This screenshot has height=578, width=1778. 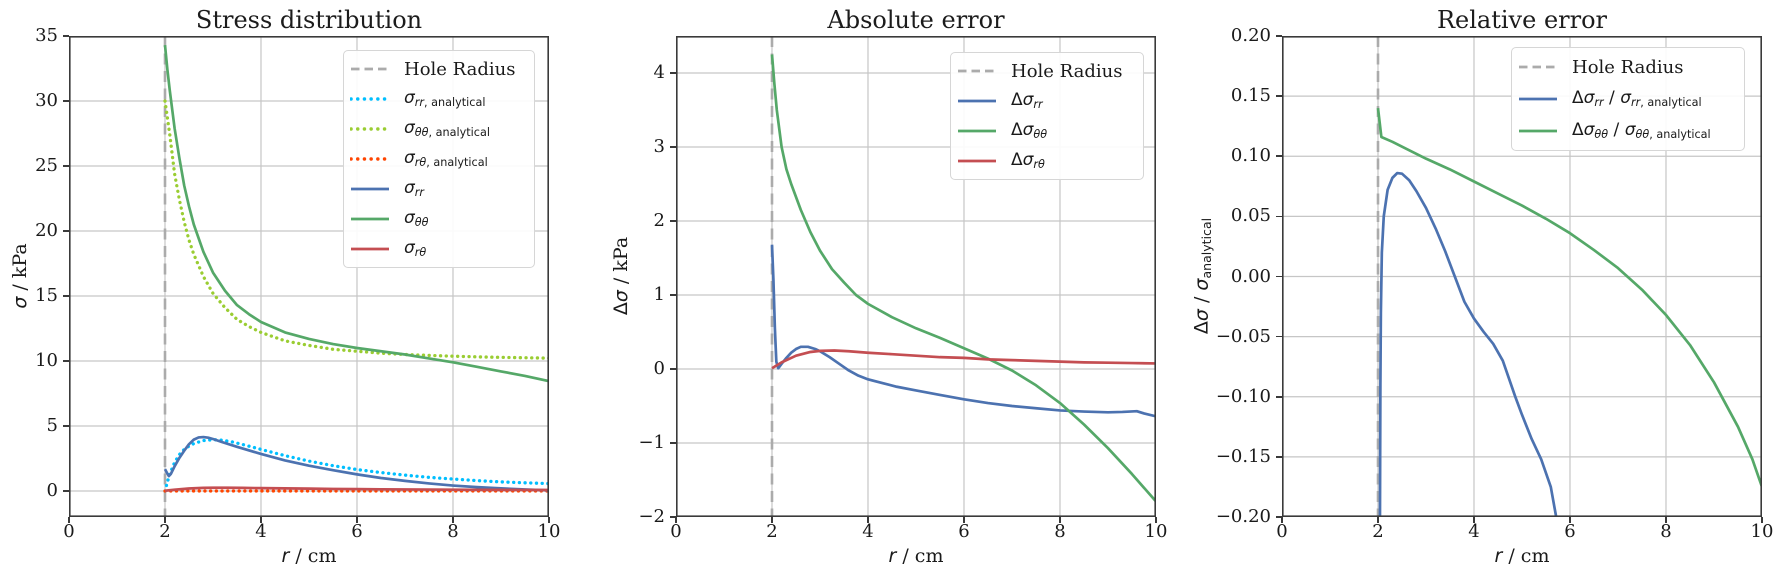 What do you see at coordinates (659, 72) in the screenshot?
I see `y-tick-label: 4` at bounding box center [659, 72].